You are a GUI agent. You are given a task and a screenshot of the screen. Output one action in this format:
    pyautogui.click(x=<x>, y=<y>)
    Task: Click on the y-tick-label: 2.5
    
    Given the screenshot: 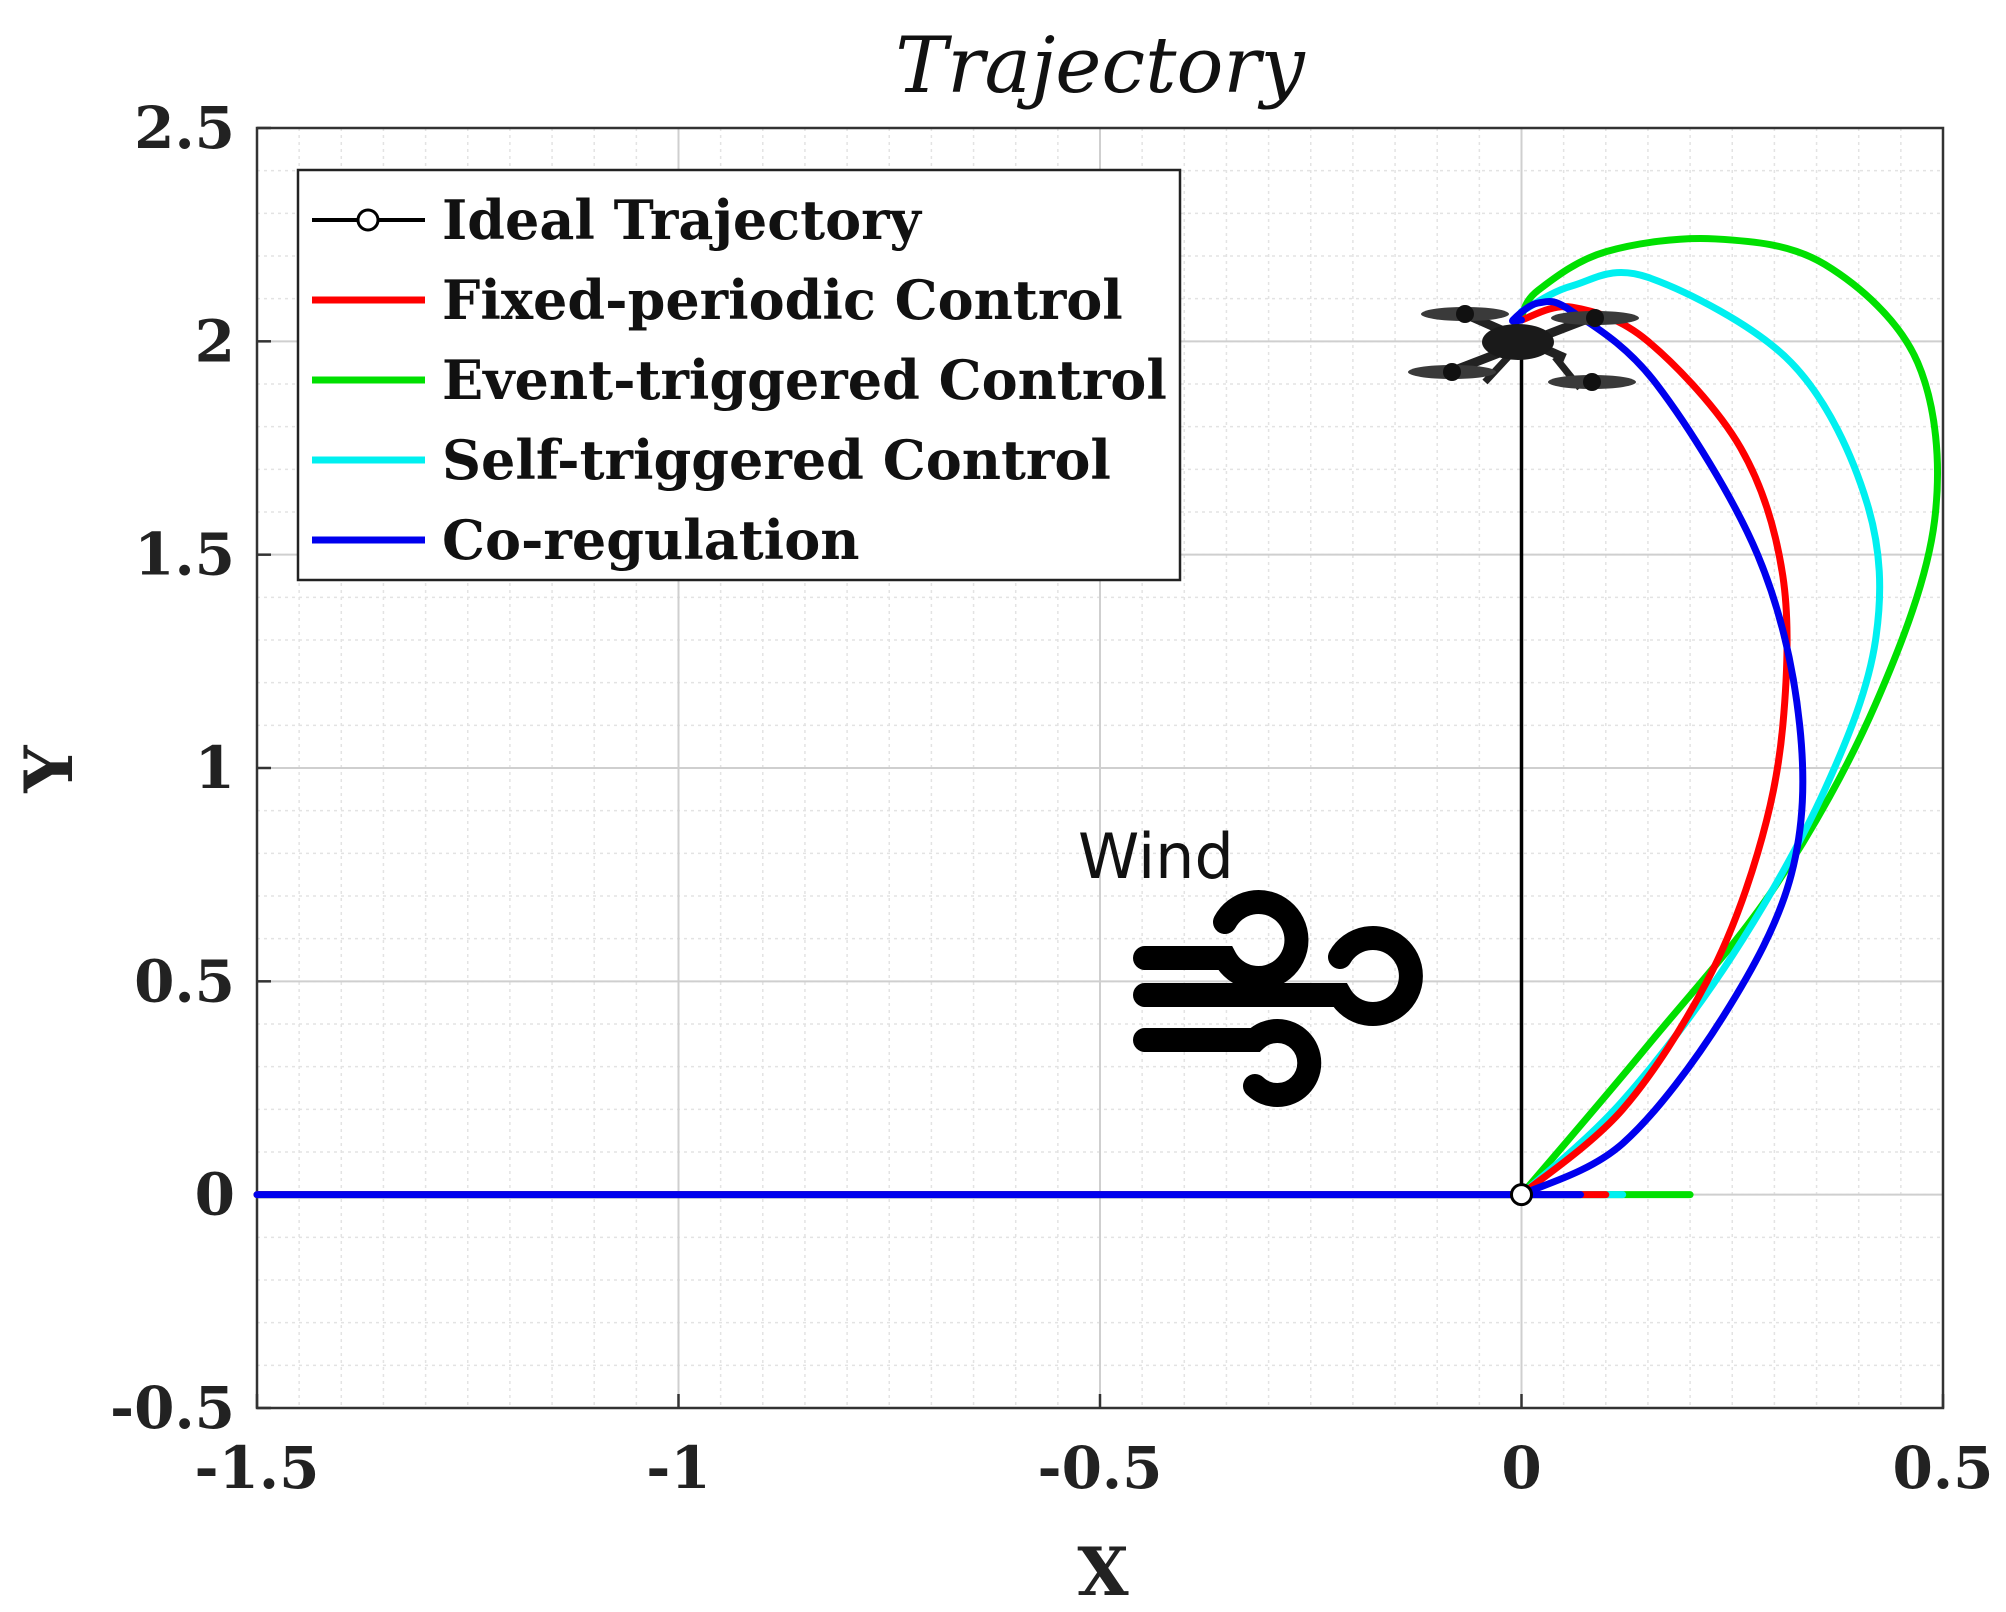 What is the action you would take?
    pyautogui.click(x=184, y=128)
    